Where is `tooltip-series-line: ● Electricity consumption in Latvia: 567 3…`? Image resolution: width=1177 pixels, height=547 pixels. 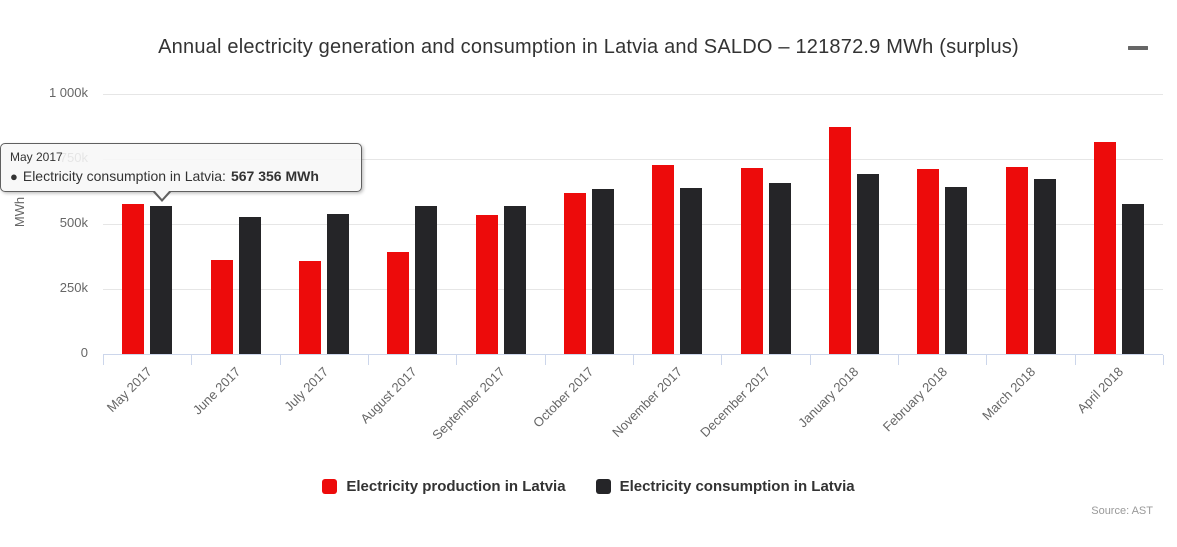 tooltip-series-line: ● Electricity consumption in Latvia: 567 3… is located at coordinates (180, 176).